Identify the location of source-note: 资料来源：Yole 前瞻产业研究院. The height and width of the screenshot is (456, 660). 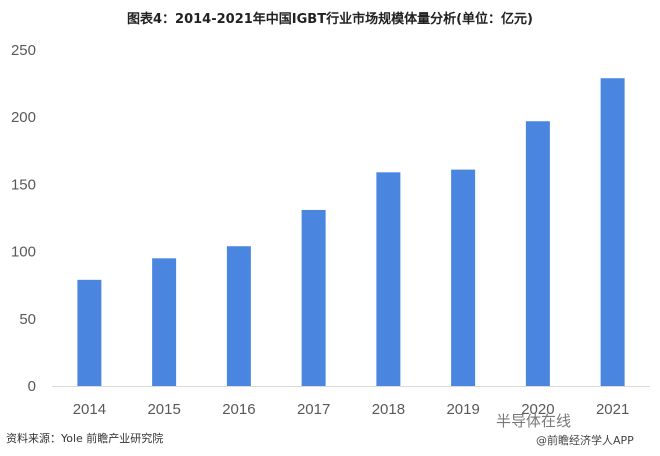
(85, 438).